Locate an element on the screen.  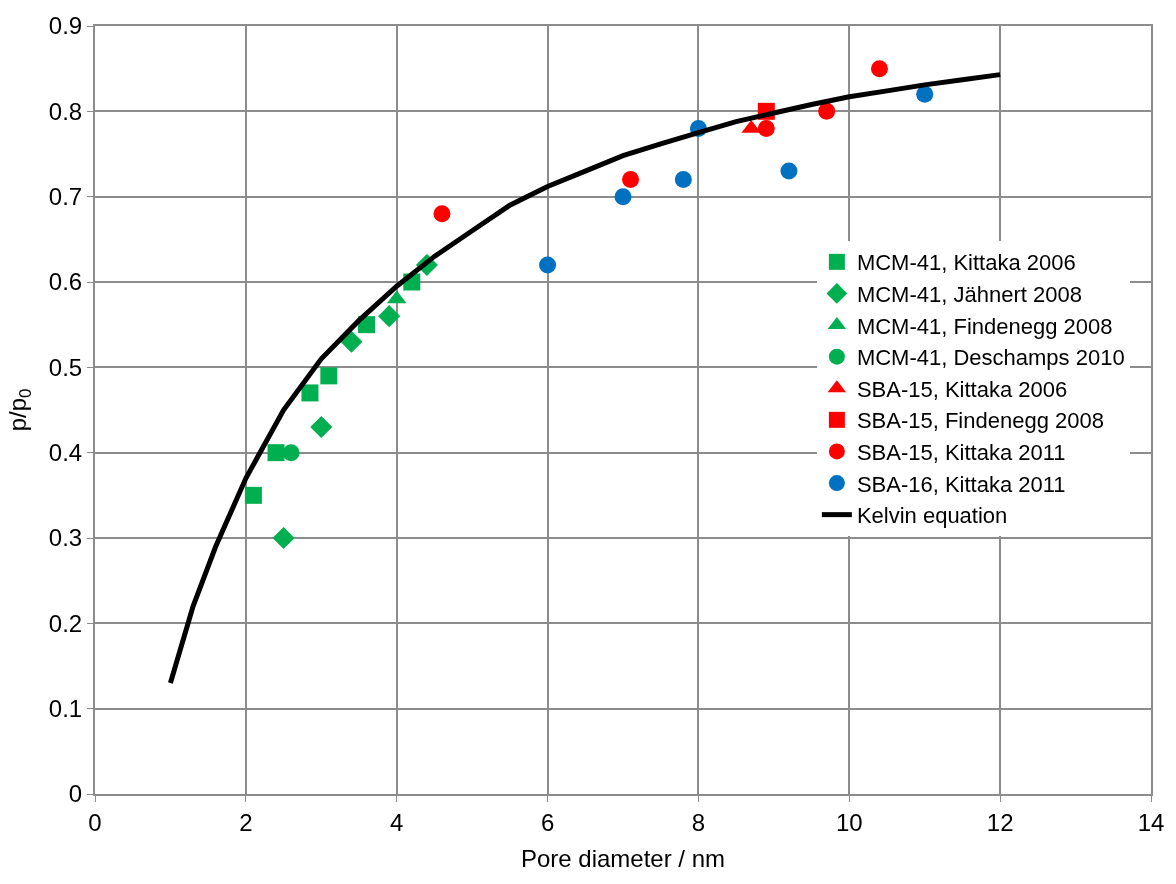
y-tick-label: 0.3 is located at coordinates (65, 538).